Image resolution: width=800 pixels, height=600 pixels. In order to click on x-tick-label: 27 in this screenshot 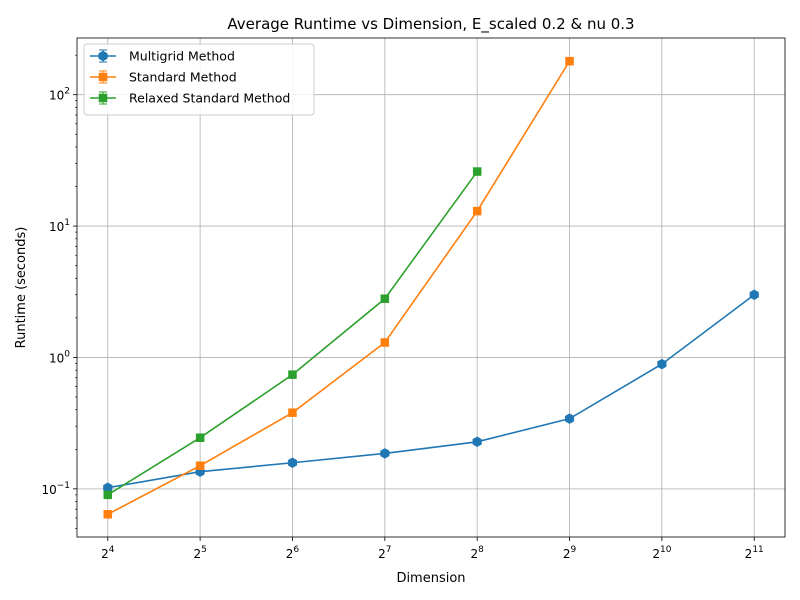, I will do `click(384, 553)`.